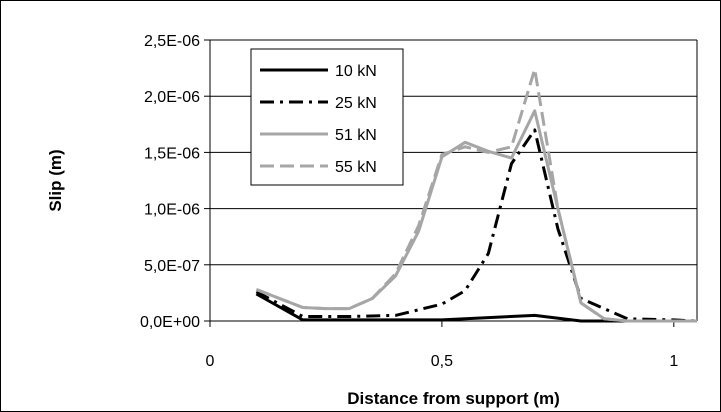 Image resolution: width=721 pixels, height=412 pixels. Describe the element at coordinates (442, 361) in the screenshot. I see `x-tick-label: 0,5` at that location.